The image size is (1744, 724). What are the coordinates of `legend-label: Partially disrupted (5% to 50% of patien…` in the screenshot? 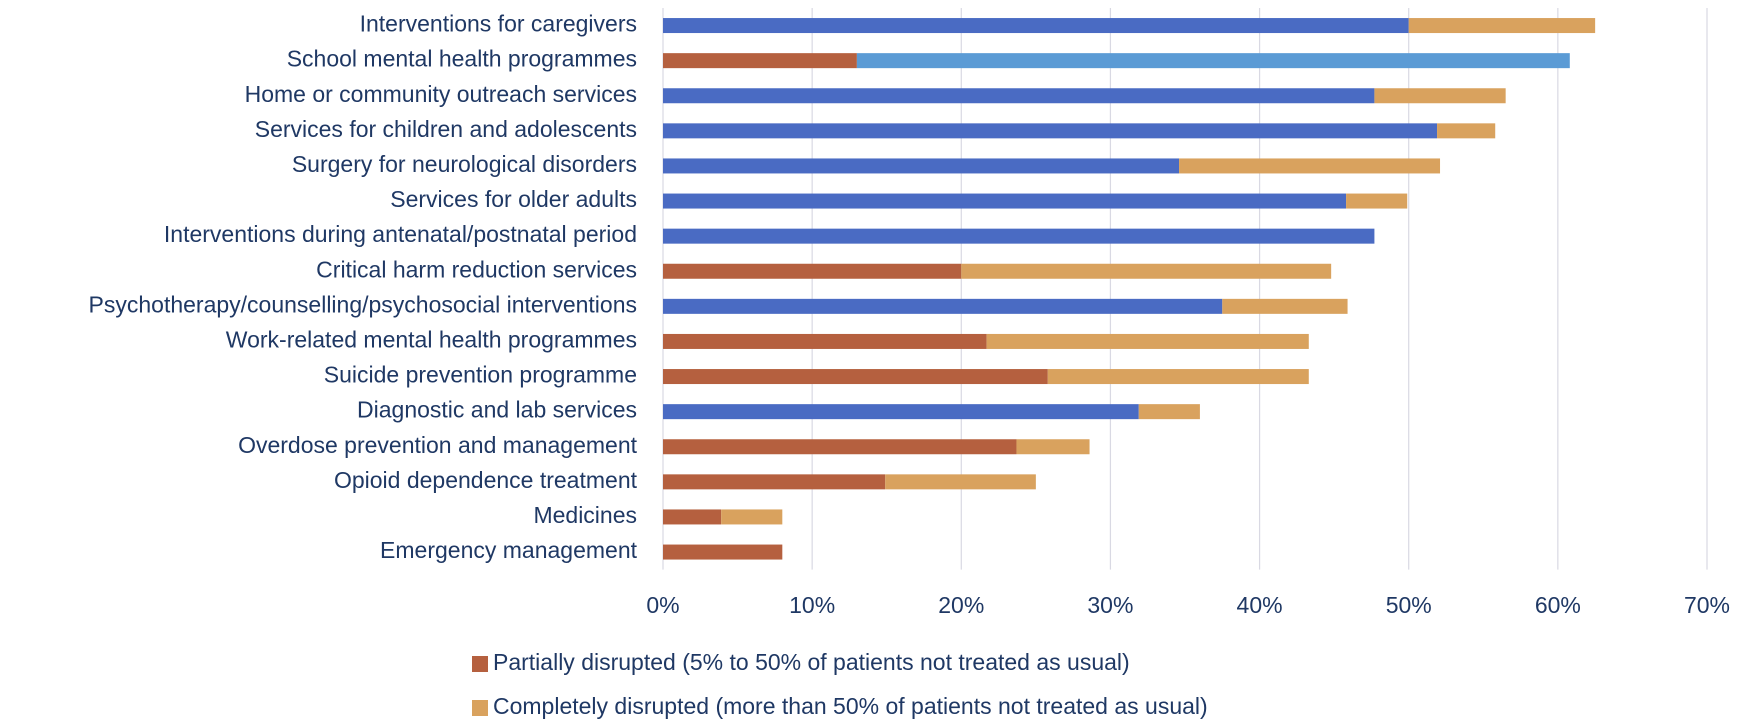 It's located at (811, 662).